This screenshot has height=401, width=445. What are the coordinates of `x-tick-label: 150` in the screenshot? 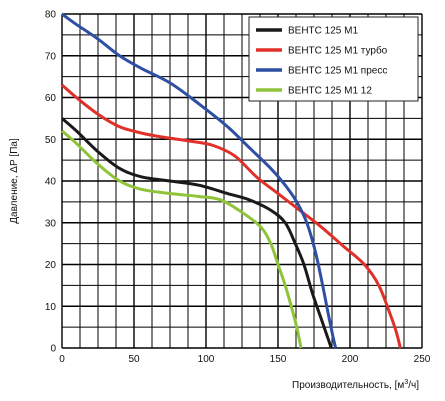 It's located at (278, 359).